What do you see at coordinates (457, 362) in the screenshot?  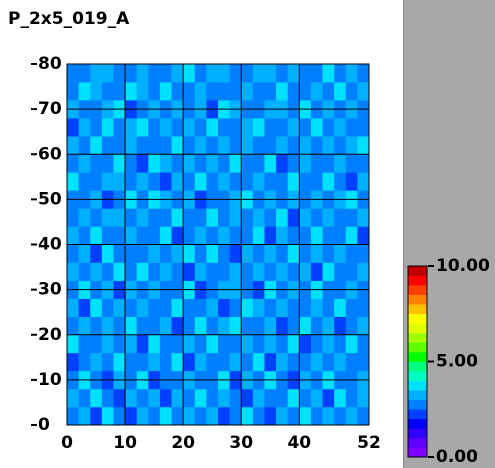 I see `colorbar-tick-label: 5.00` at bounding box center [457, 362].